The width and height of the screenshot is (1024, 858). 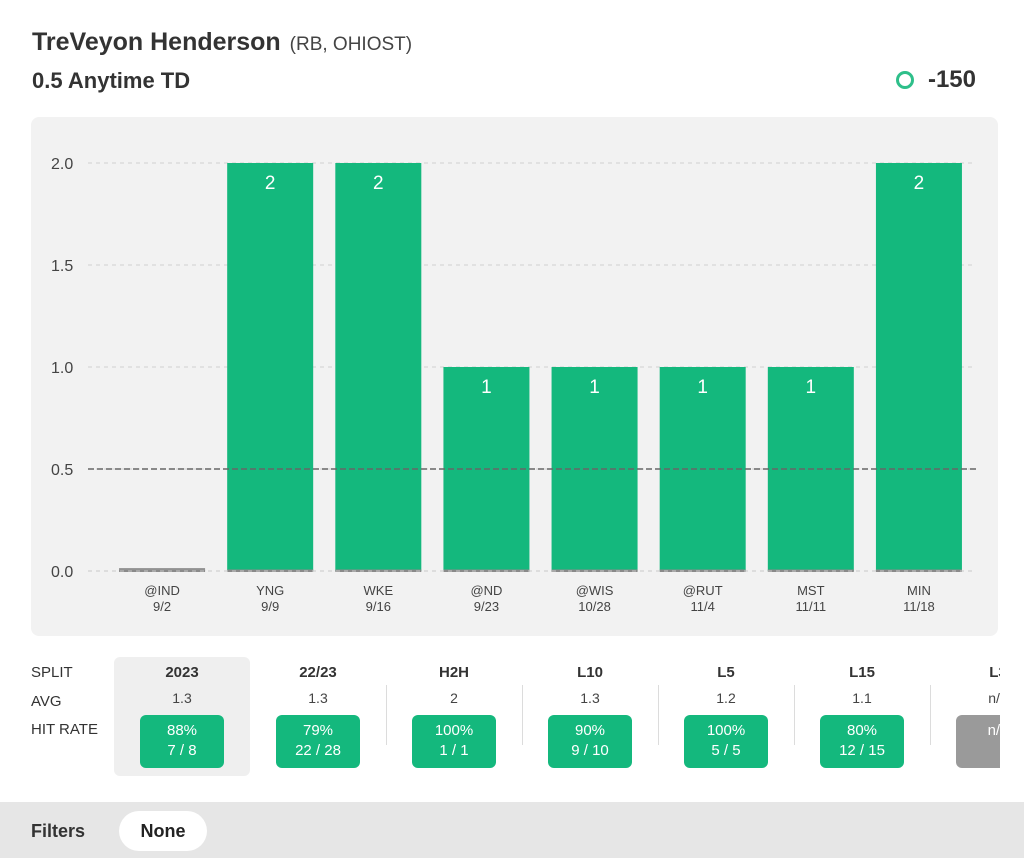 I want to click on filters-label: Filters, so click(x=58, y=831).